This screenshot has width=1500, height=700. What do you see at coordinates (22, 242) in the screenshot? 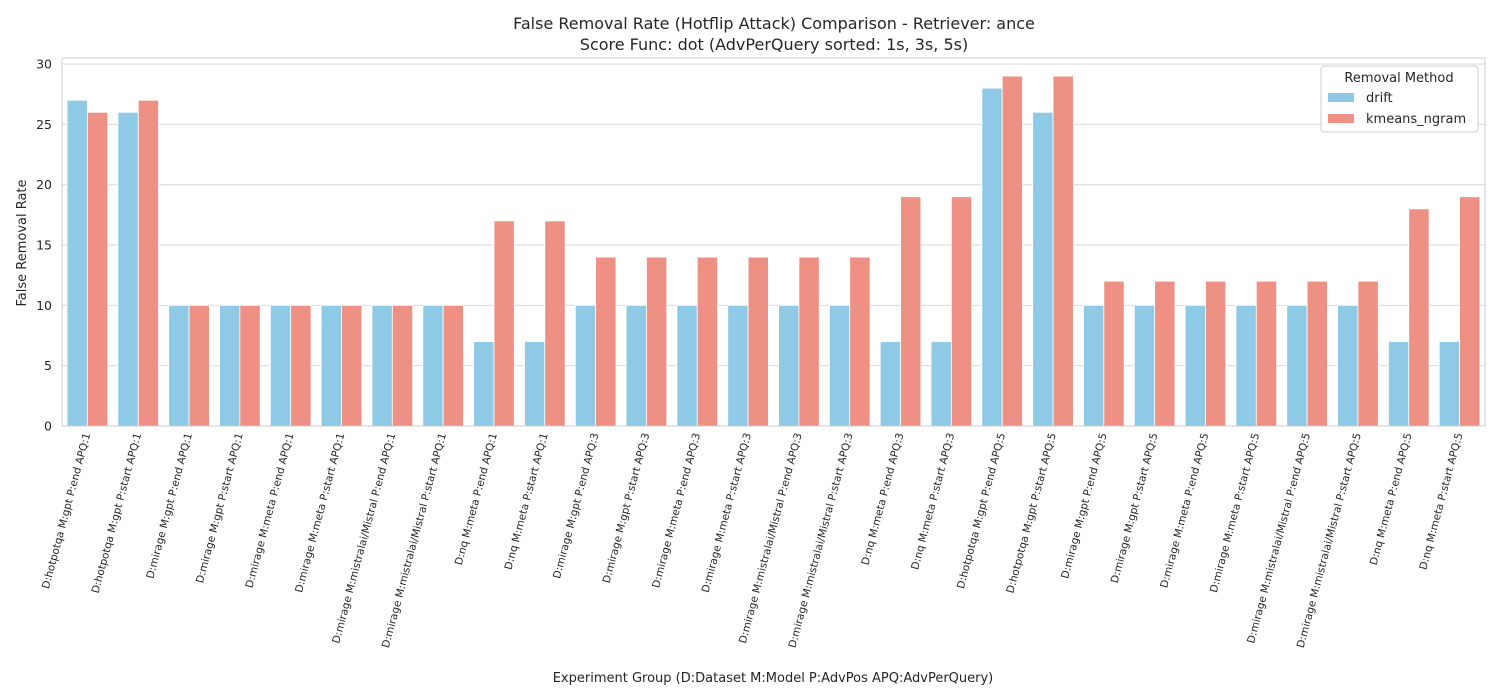
I see `y-axis-label: False Removal Rate` at bounding box center [22, 242].